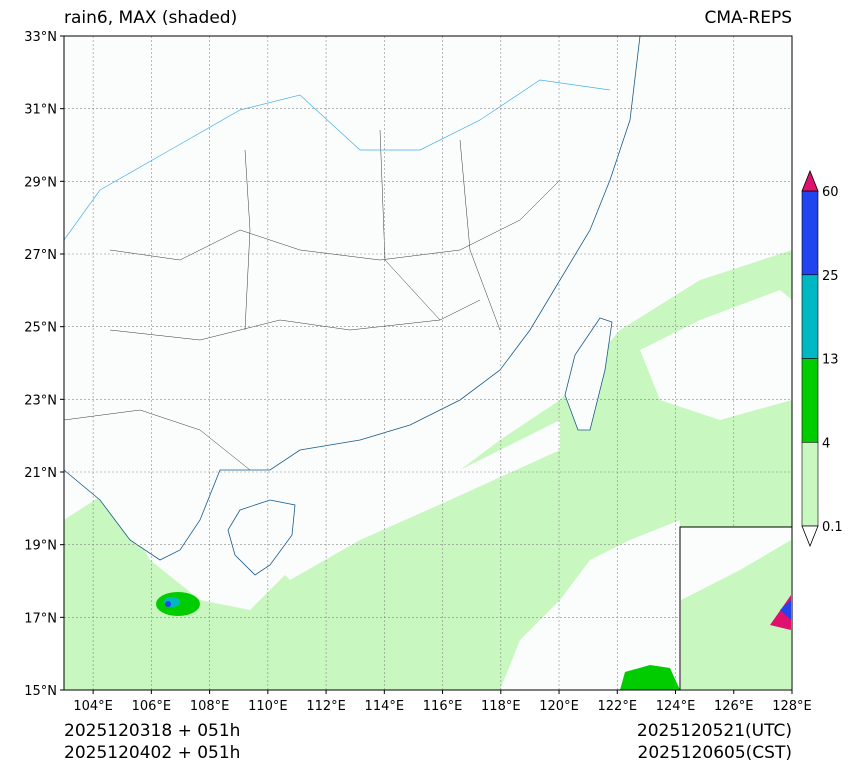 The image size is (860, 778). What do you see at coordinates (40, 37) in the screenshot?
I see `lat-label: 33°N` at bounding box center [40, 37].